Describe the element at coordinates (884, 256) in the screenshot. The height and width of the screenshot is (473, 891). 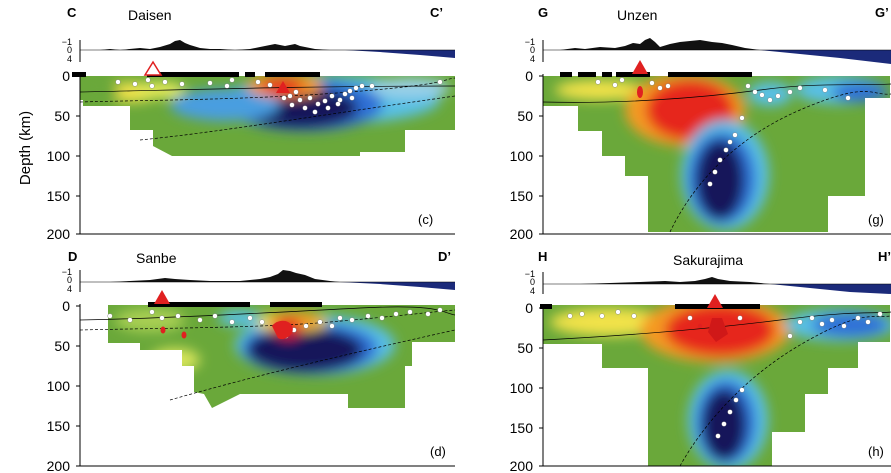
I see `profile-end-label: H’` at that location.